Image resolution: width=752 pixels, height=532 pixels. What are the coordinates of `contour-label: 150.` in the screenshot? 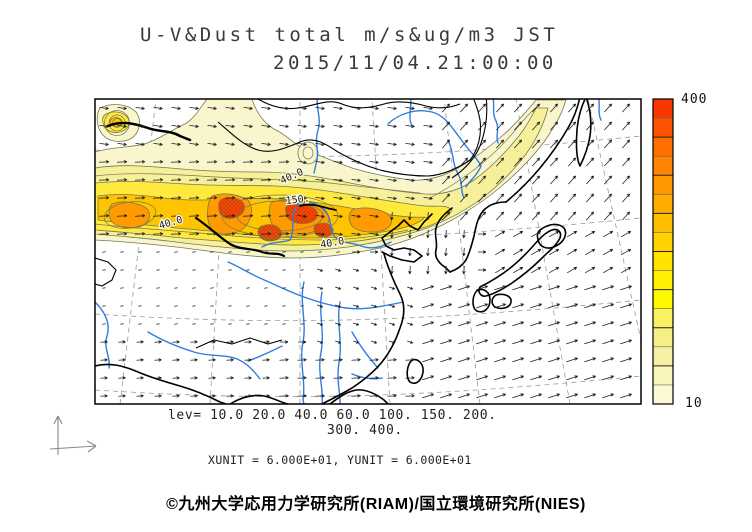 It's located at (297, 200).